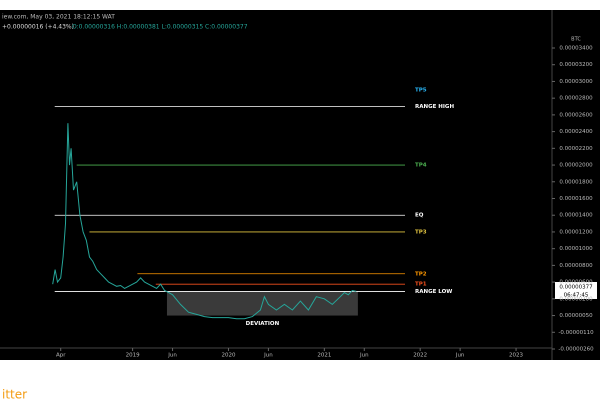 The width and height of the screenshot is (600, 400). I want to click on y-tick-label: 0.00003200, so click(576, 65).